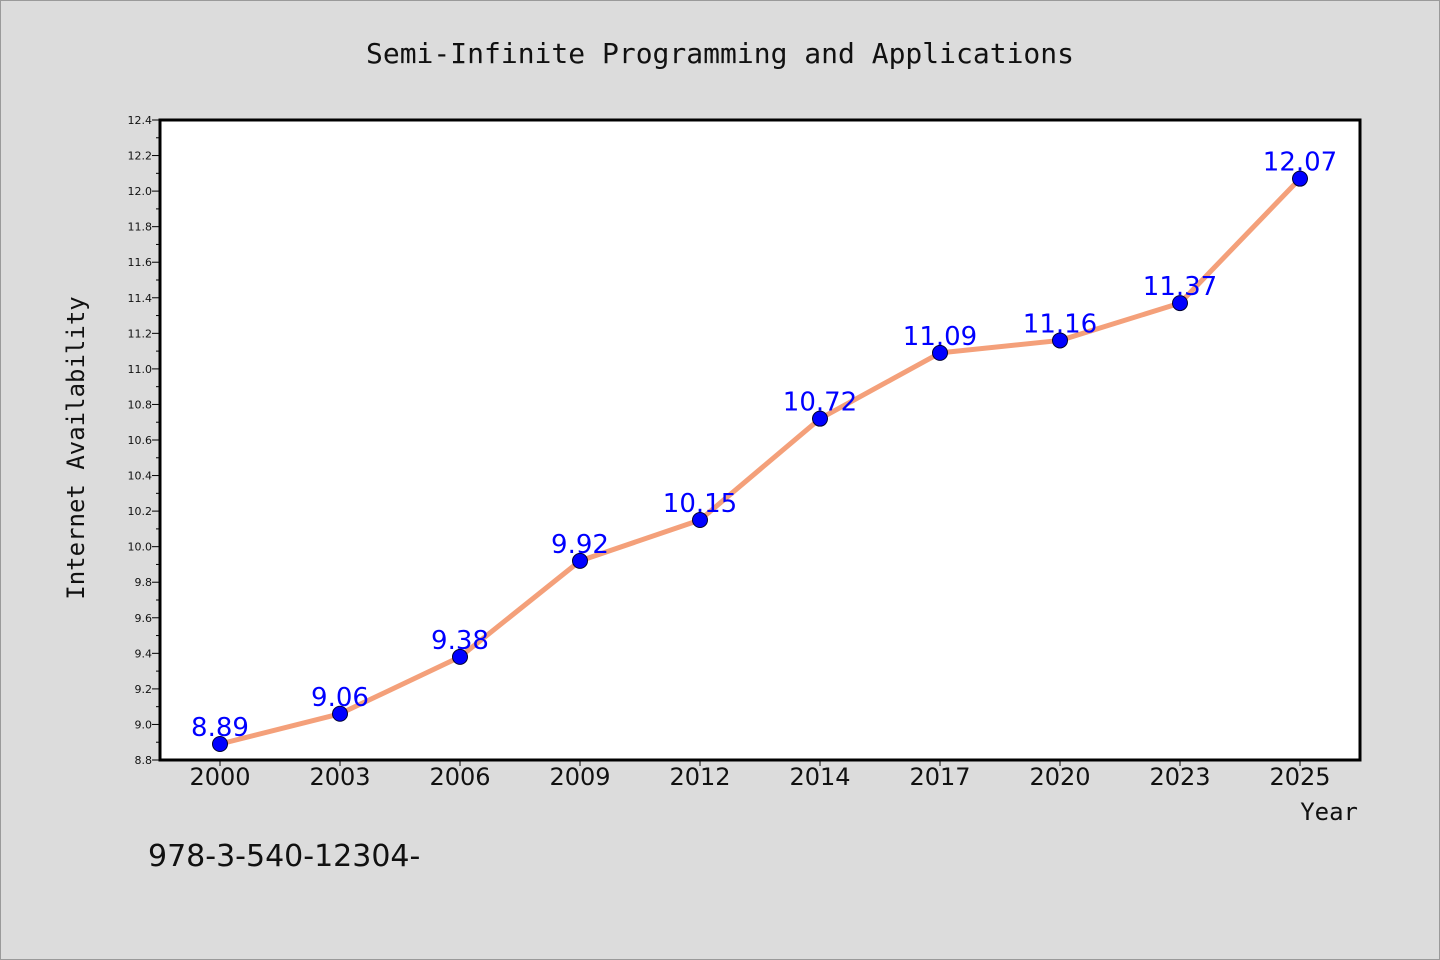 The height and width of the screenshot is (960, 1440). Describe the element at coordinates (140, 333) in the screenshot. I see `y-tick-label: 11.2` at that location.